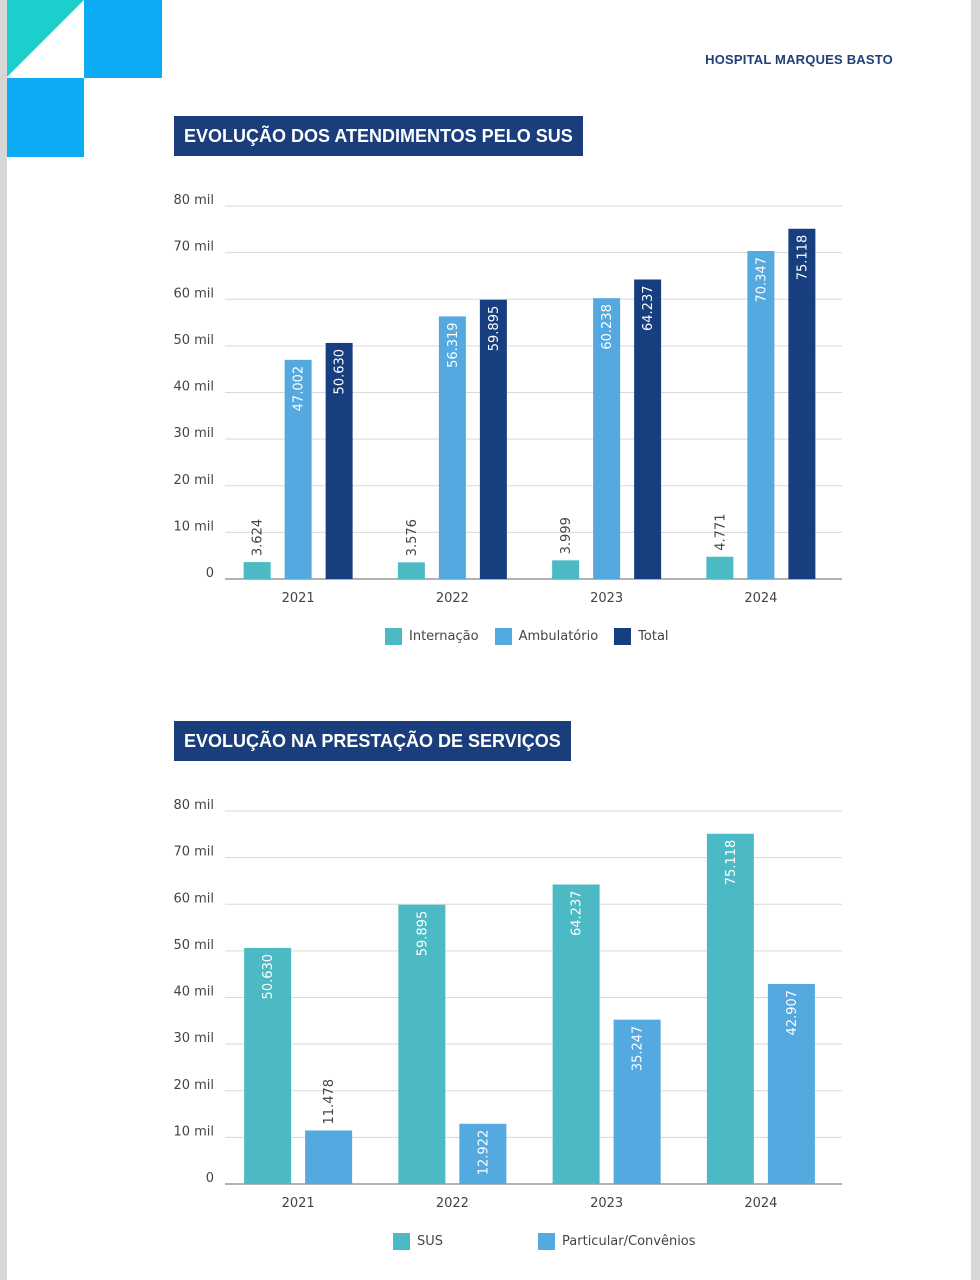 This screenshot has height=1280, width=980. Describe the element at coordinates (558, 636) in the screenshot. I see `legend-label: Ambulatório` at that location.